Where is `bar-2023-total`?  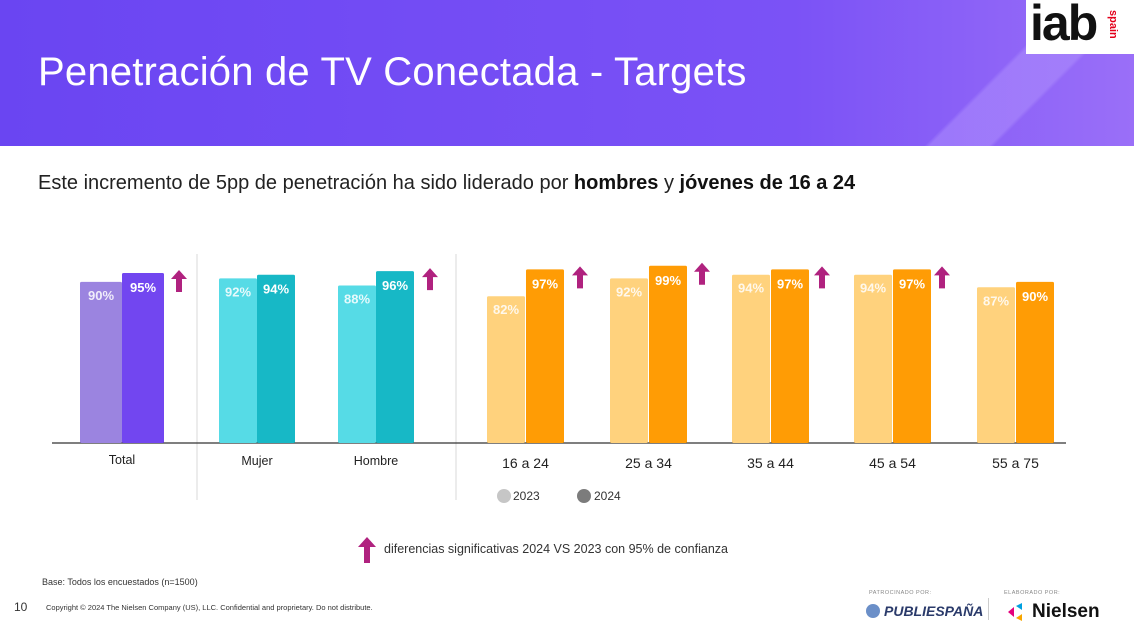
bar-2023-total is located at coordinates (101, 362).